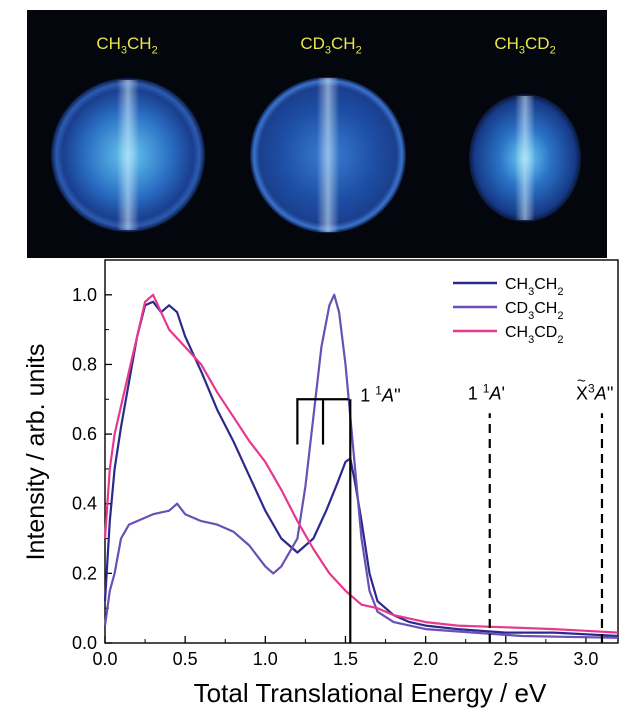 The width and height of the screenshot is (628, 714). Describe the element at coordinates (36, 452) in the screenshot. I see `y-axis-label: Intensity / arb. units` at that location.